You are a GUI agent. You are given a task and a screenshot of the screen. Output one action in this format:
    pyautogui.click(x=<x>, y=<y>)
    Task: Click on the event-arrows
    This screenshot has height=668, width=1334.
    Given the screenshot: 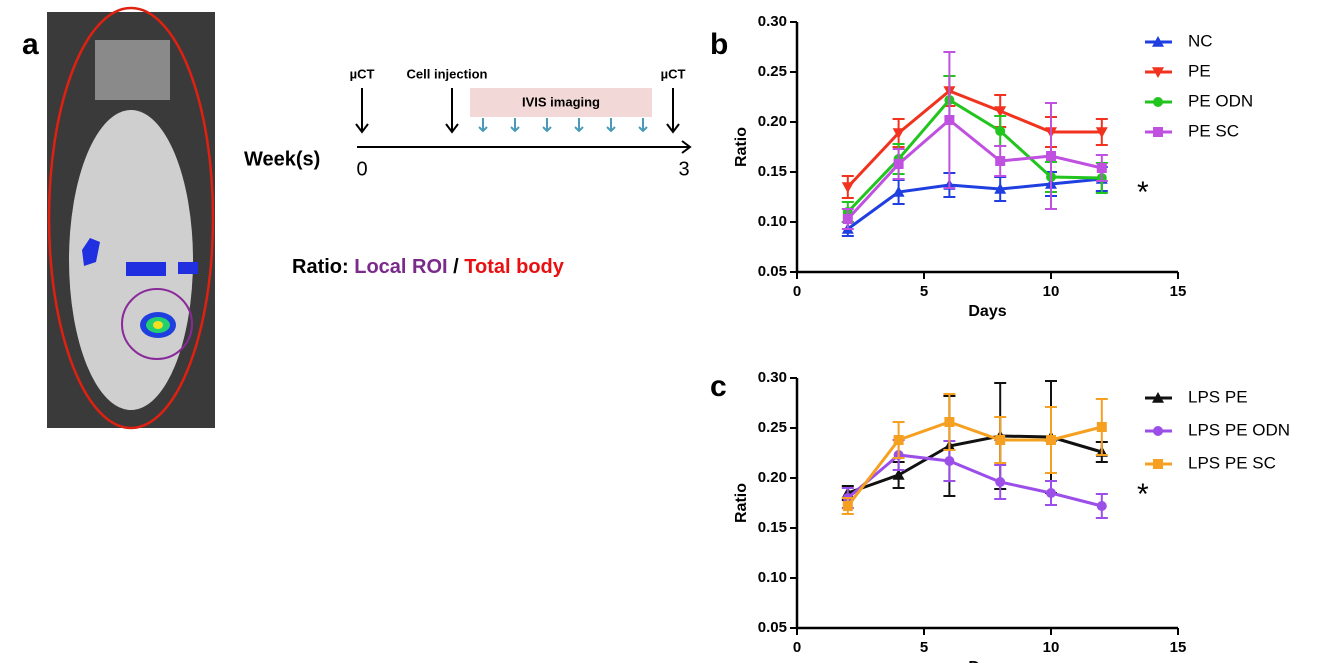 What is the action you would take?
    pyautogui.click(x=523, y=121)
    